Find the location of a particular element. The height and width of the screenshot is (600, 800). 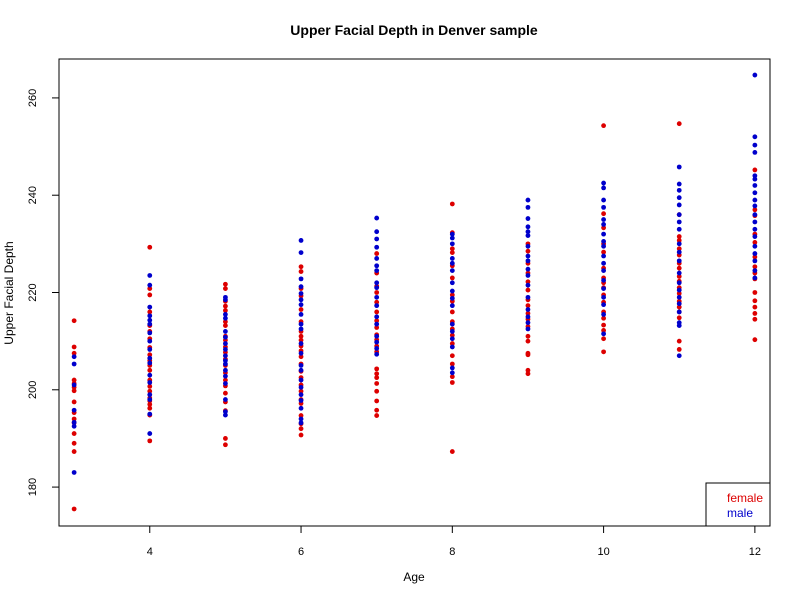

x-tick-label-6: 6 is located at coordinates (301, 552).